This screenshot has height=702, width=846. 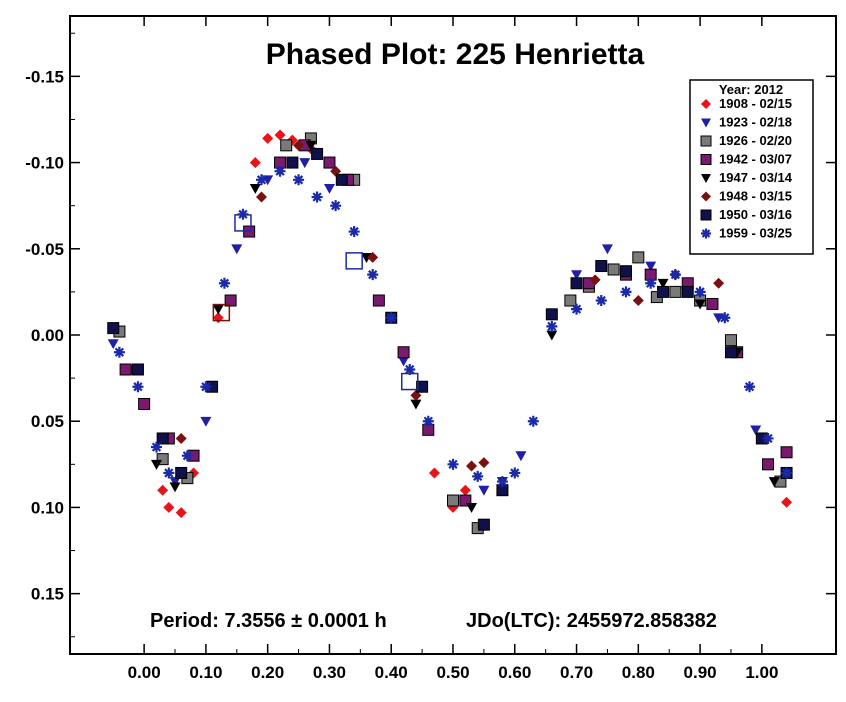 What do you see at coordinates (391, 672) in the screenshot?
I see `x-tick-label: 0.40` at bounding box center [391, 672].